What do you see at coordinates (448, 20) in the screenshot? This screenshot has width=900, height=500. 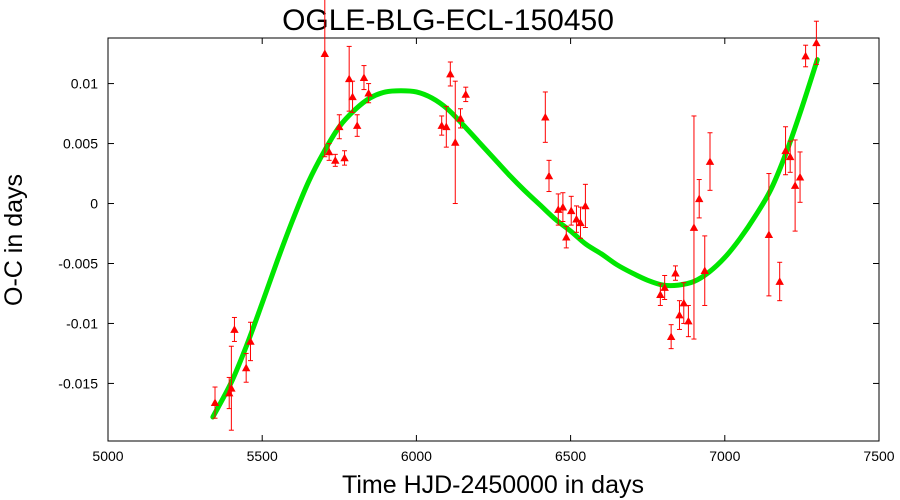 I see `chart-title: OGLE-BLG-ECL-150450` at bounding box center [448, 20].